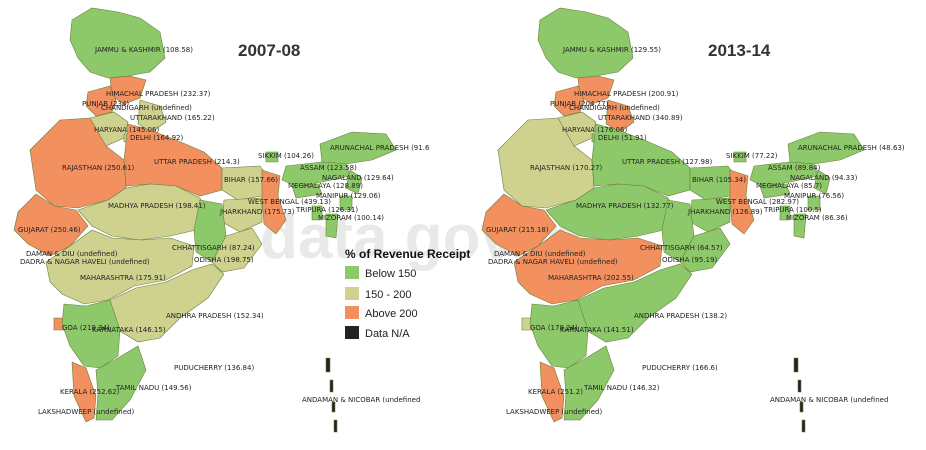  What do you see at coordinates (621, 388) in the screenshot?
I see `state-label-tn: TAMIL NADU (146.32)` at bounding box center [621, 388].